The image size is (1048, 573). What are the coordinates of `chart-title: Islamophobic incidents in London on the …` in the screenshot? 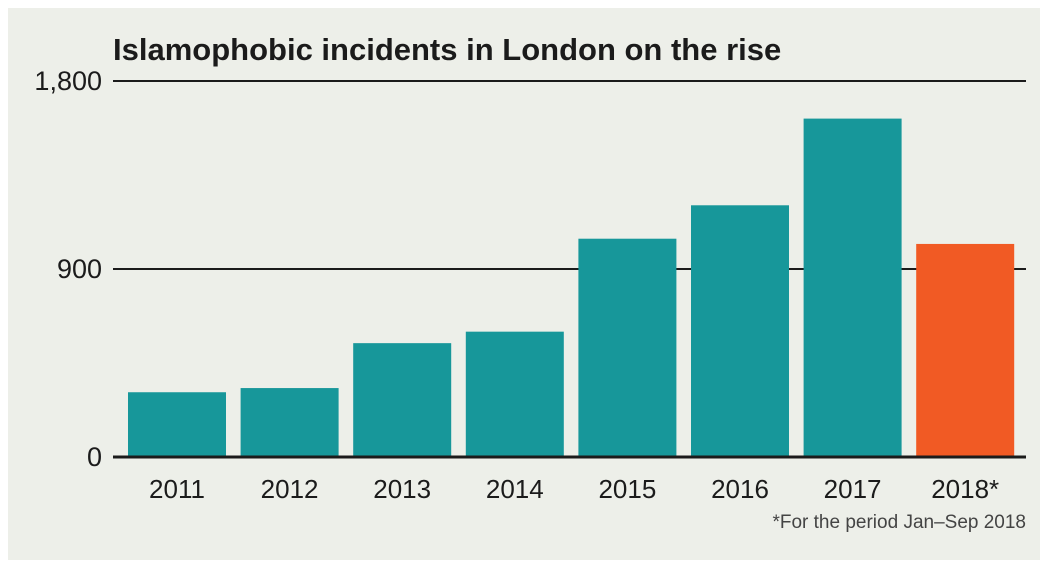 It's located at (447, 49).